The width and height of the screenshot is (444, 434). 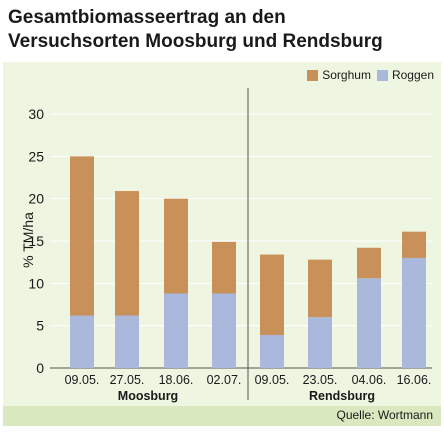 I want to click on footer: Quelle: Wortmann, so click(x=222, y=416).